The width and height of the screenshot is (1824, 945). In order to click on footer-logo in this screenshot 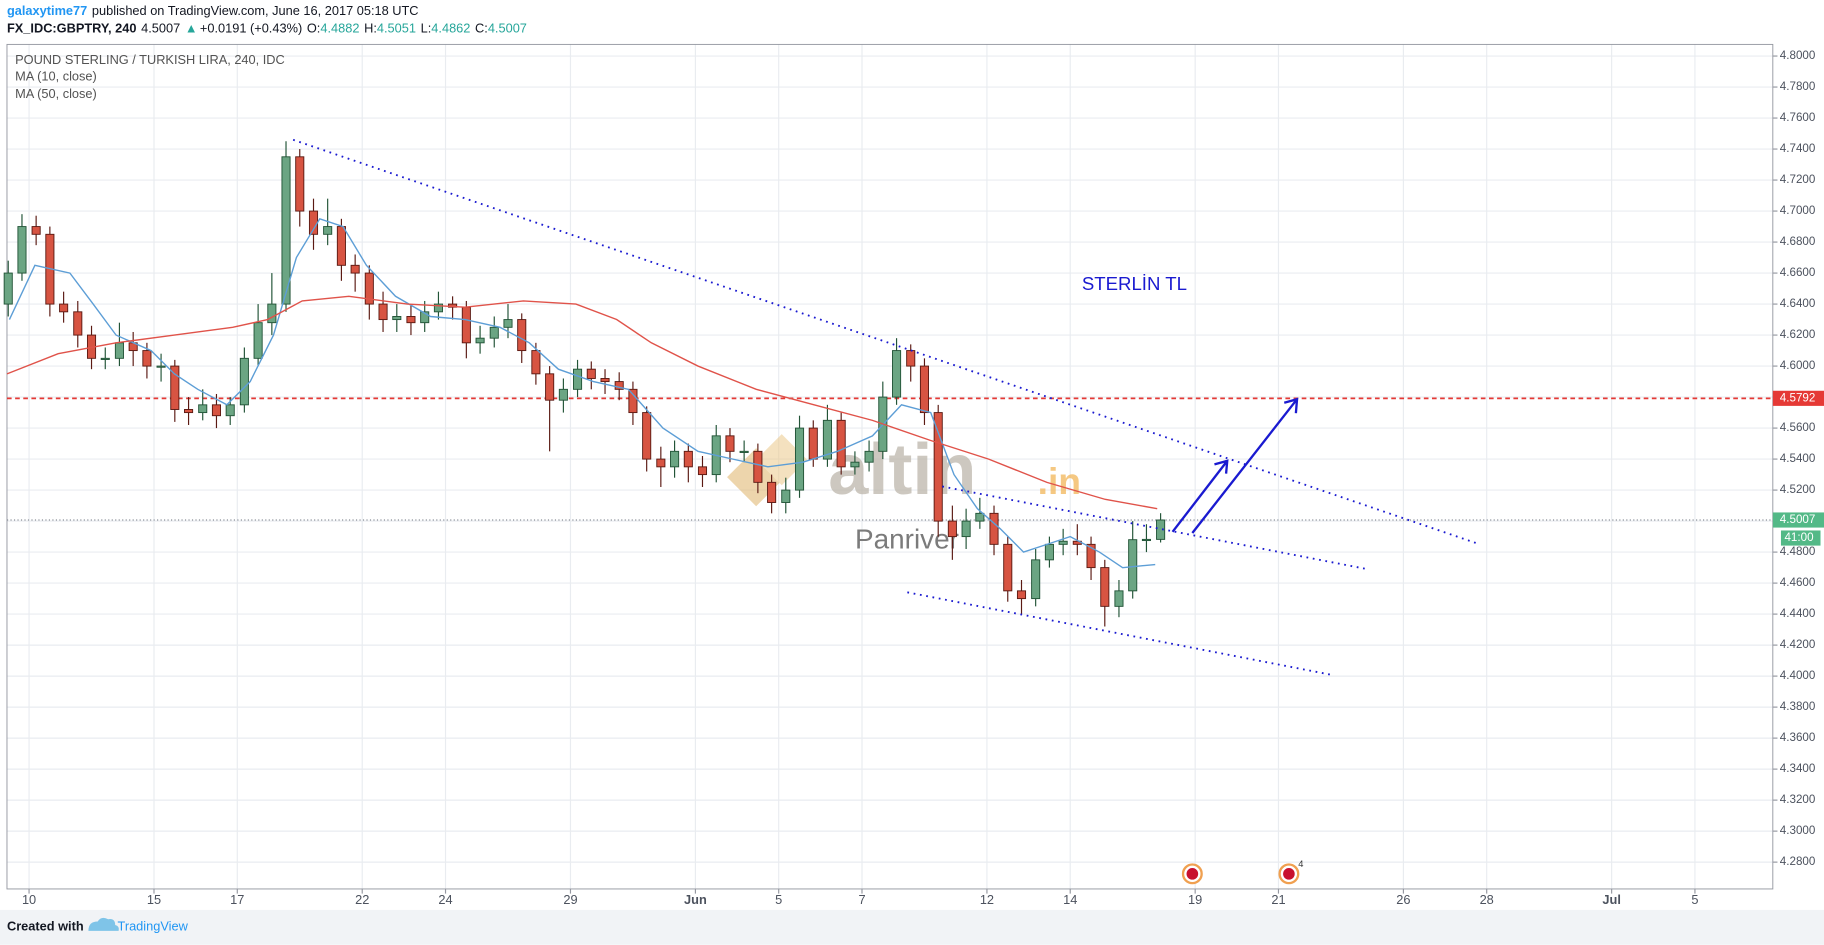, I will do `click(103, 924)`.